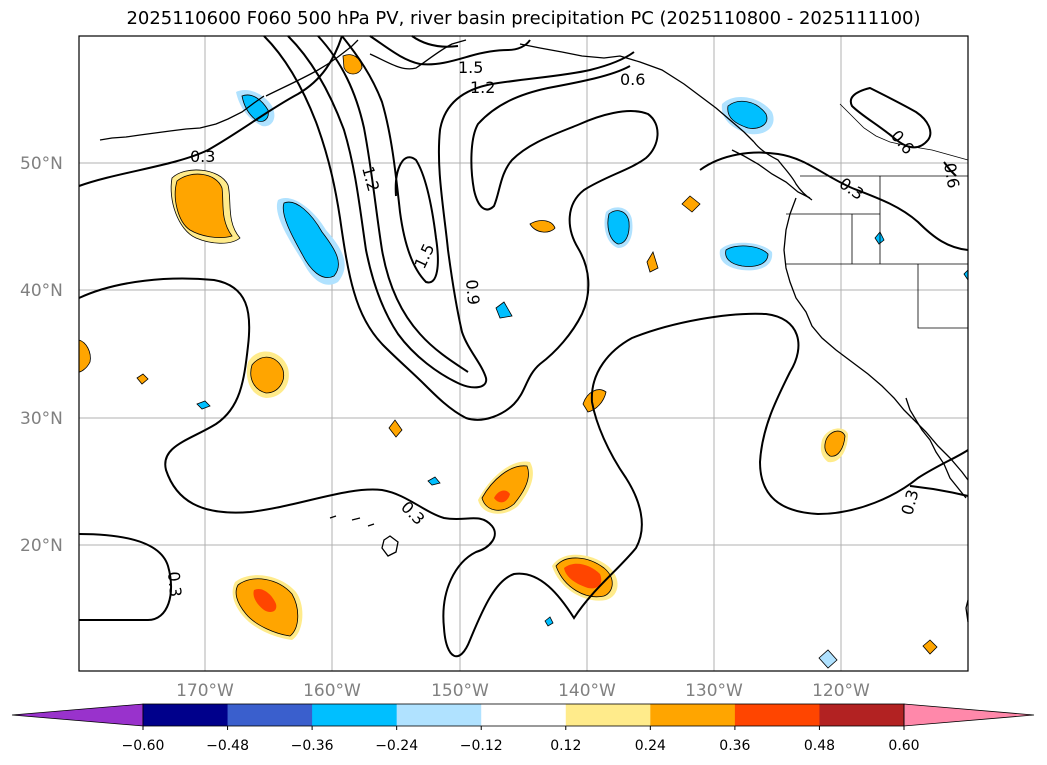 The width and height of the screenshot is (1047, 765). Describe the element at coordinates (967, 611) in the screenshot. I see `coastline-mexico` at that location.